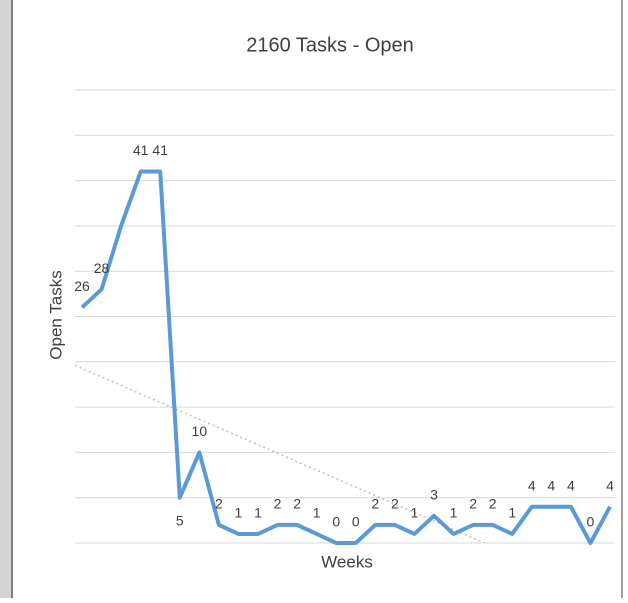  Describe the element at coordinates (200, 431) in the screenshot. I see `data-label: 10` at that location.